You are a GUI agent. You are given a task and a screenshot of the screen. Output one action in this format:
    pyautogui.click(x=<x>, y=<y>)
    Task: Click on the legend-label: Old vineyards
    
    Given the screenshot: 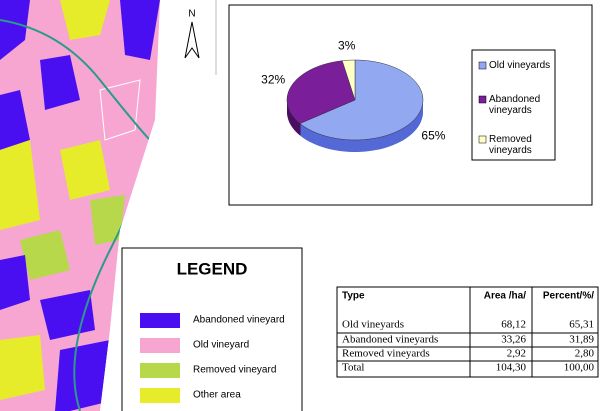 What is the action you would take?
    pyautogui.click(x=520, y=65)
    